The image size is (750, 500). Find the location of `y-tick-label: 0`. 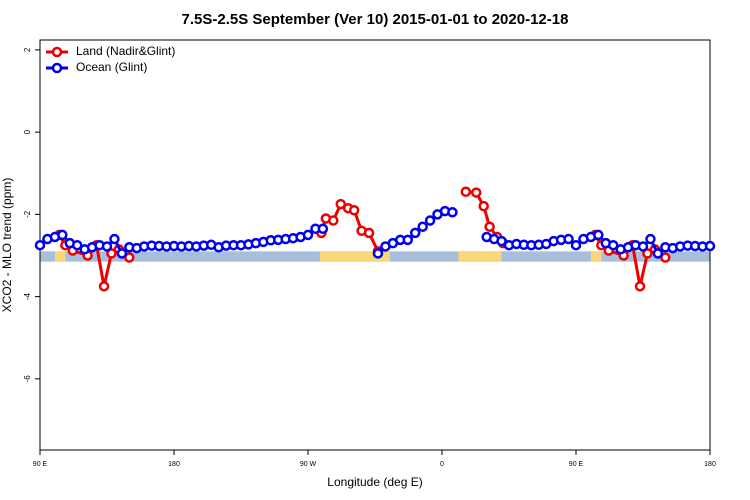

y-tick-label: 0 is located at coordinates (27, 131).